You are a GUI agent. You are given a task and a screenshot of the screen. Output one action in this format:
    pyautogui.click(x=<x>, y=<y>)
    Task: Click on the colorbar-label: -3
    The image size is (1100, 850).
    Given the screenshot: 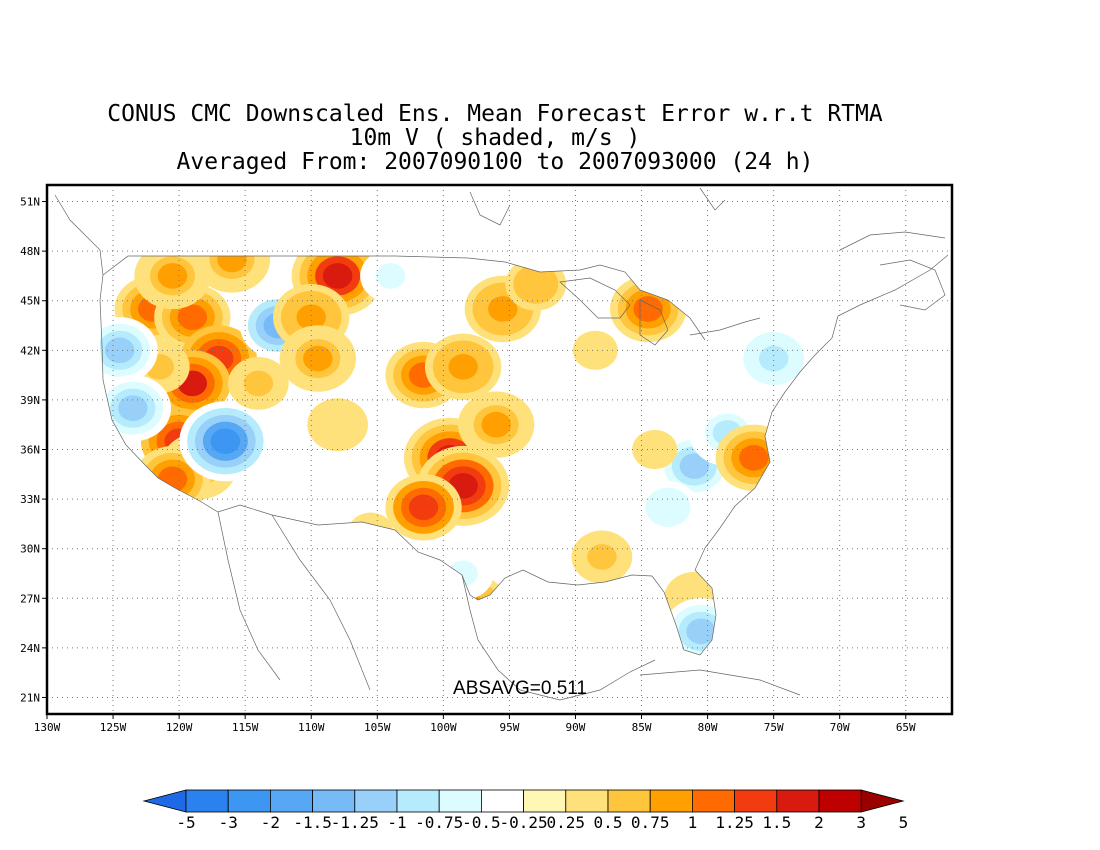 What is the action you would take?
    pyautogui.click(x=228, y=822)
    